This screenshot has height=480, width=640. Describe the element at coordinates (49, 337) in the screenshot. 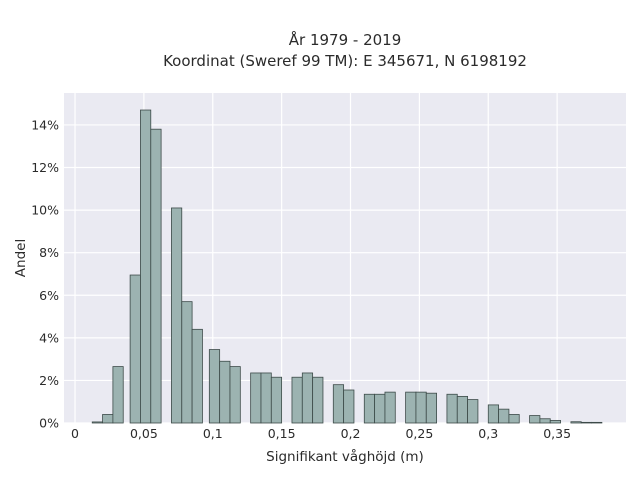

I see `y-tick-label: 4%` at that location.